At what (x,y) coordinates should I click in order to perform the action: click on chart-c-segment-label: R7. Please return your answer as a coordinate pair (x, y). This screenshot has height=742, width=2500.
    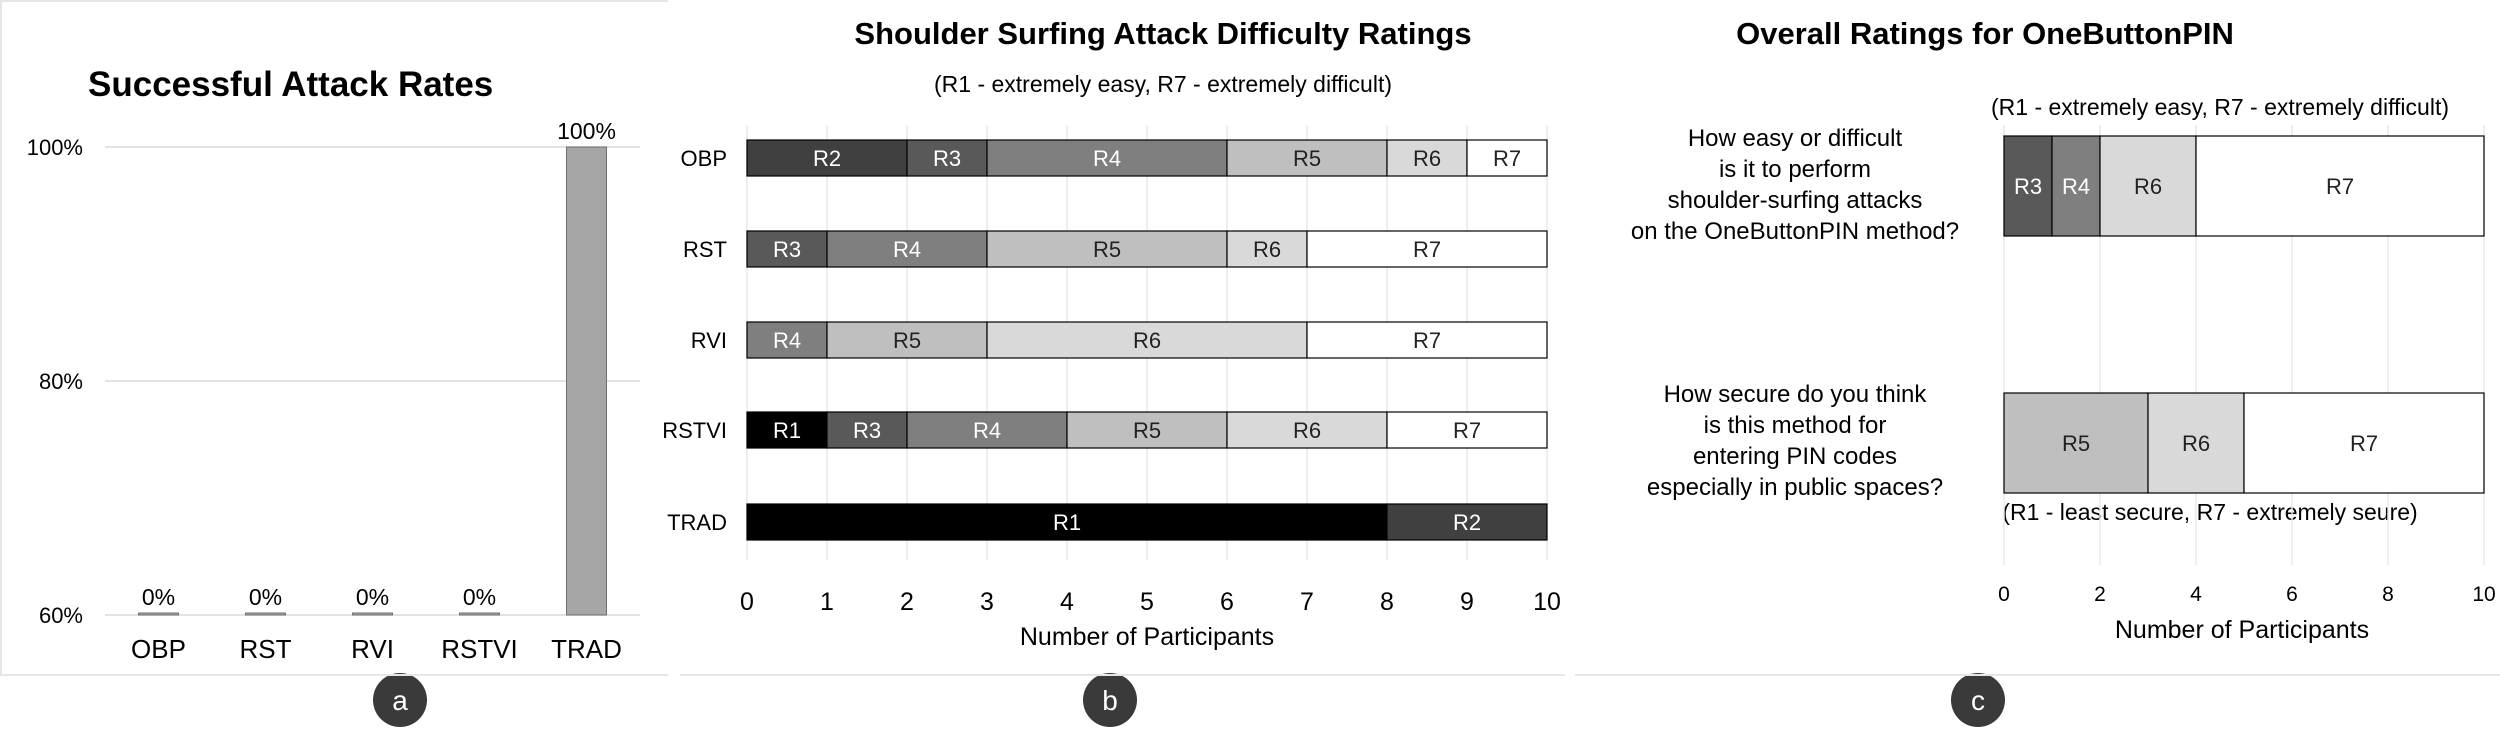
    Looking at the image, I should click on (2340, 186).